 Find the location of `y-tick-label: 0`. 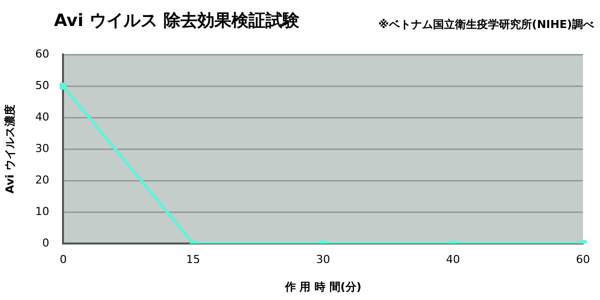

y-tick-label: 0 is located at coordinates (46, 243).